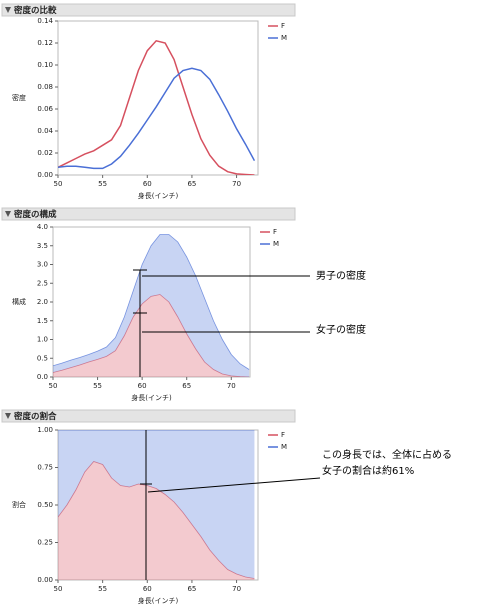  What do you see at coordinates (42, 246) in the screenshot?
I see `y-tick-label: 3.5` at bounding box center [42, 246].